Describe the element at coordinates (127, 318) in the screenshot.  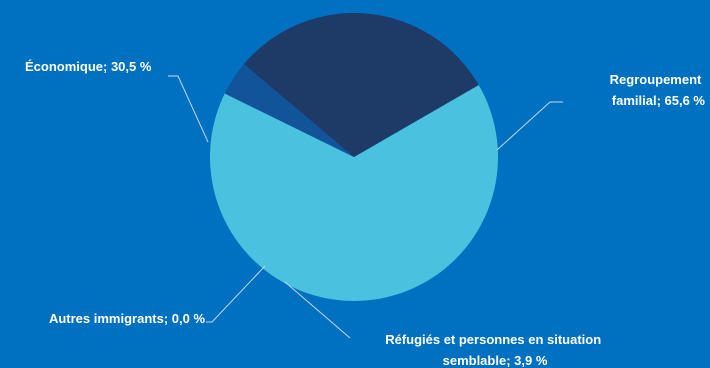
I see `label-autres: Autres immigrants; 0,0 %` at that location.